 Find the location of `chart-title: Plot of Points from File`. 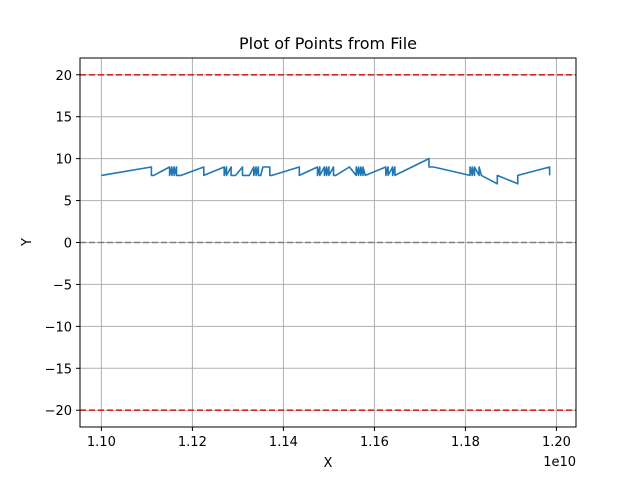

chart-title: Plot of Points from File is located at coordinates (328, 43).